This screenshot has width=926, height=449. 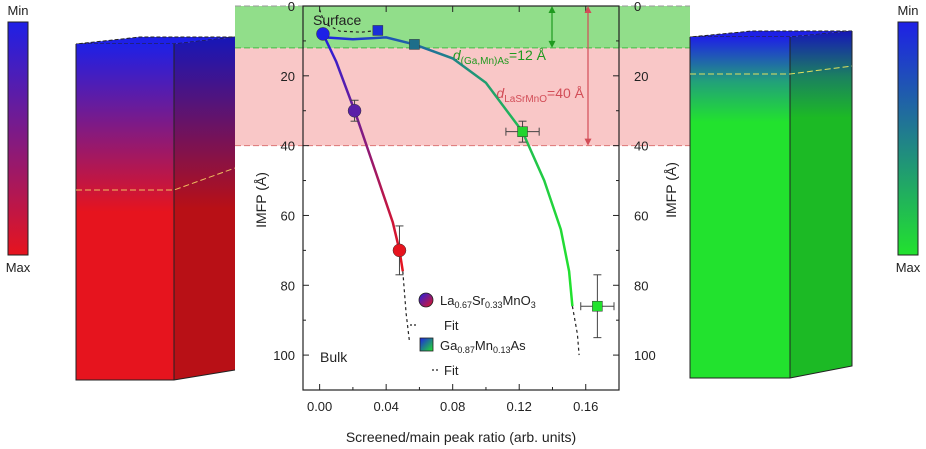 I want to click on legend-gamnas-part-3: Mn, so click(x=484, y=345).